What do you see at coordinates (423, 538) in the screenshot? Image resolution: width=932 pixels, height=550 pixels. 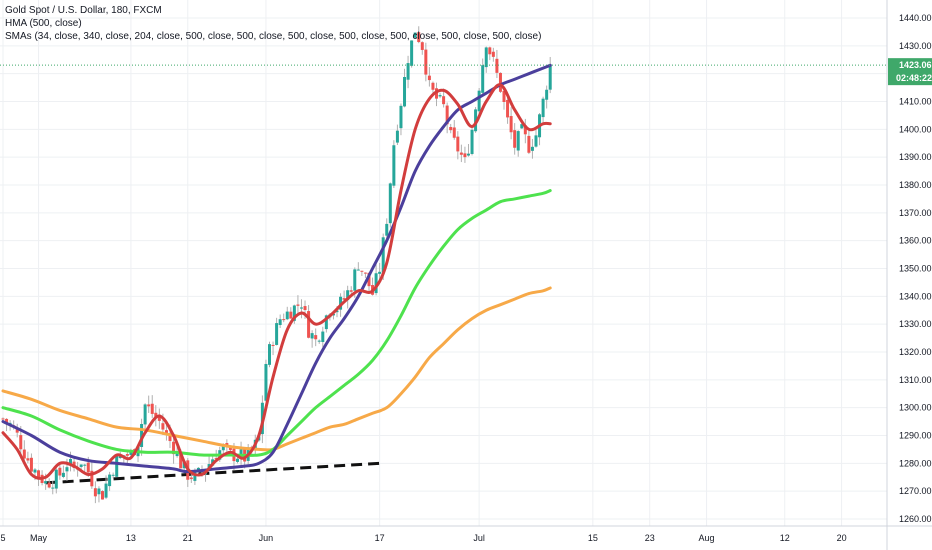 I see `time-axis: 5 May 13 21 Jun 17 Jul 15 23 Aug 12 20` at bounding box center [423, 538].